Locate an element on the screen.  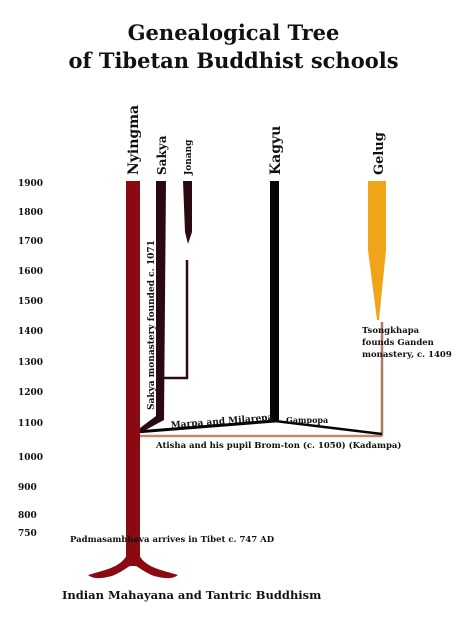
school-label-kagyu: Kagyu is located at coordinates (276, 150).